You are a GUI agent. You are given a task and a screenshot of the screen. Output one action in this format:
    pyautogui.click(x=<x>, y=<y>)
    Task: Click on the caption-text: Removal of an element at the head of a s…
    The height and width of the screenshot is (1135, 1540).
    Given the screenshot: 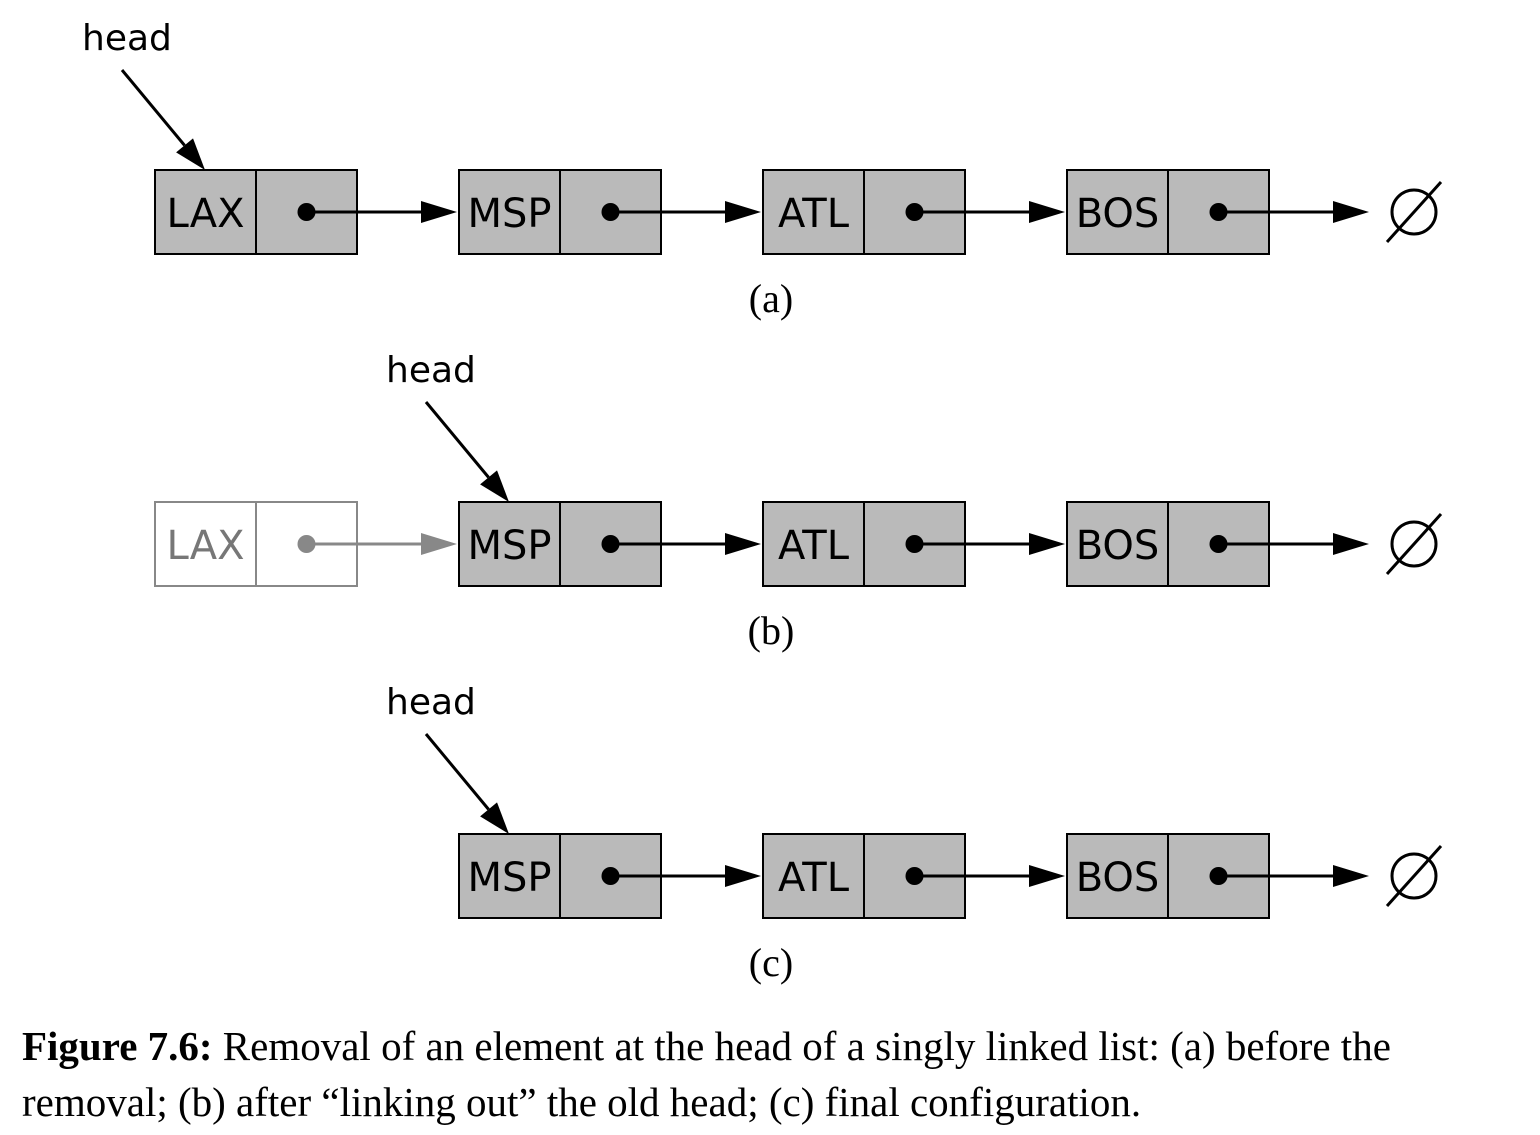 What is the action you would take?
    pyautogui.click(x=706, y=1074)
    